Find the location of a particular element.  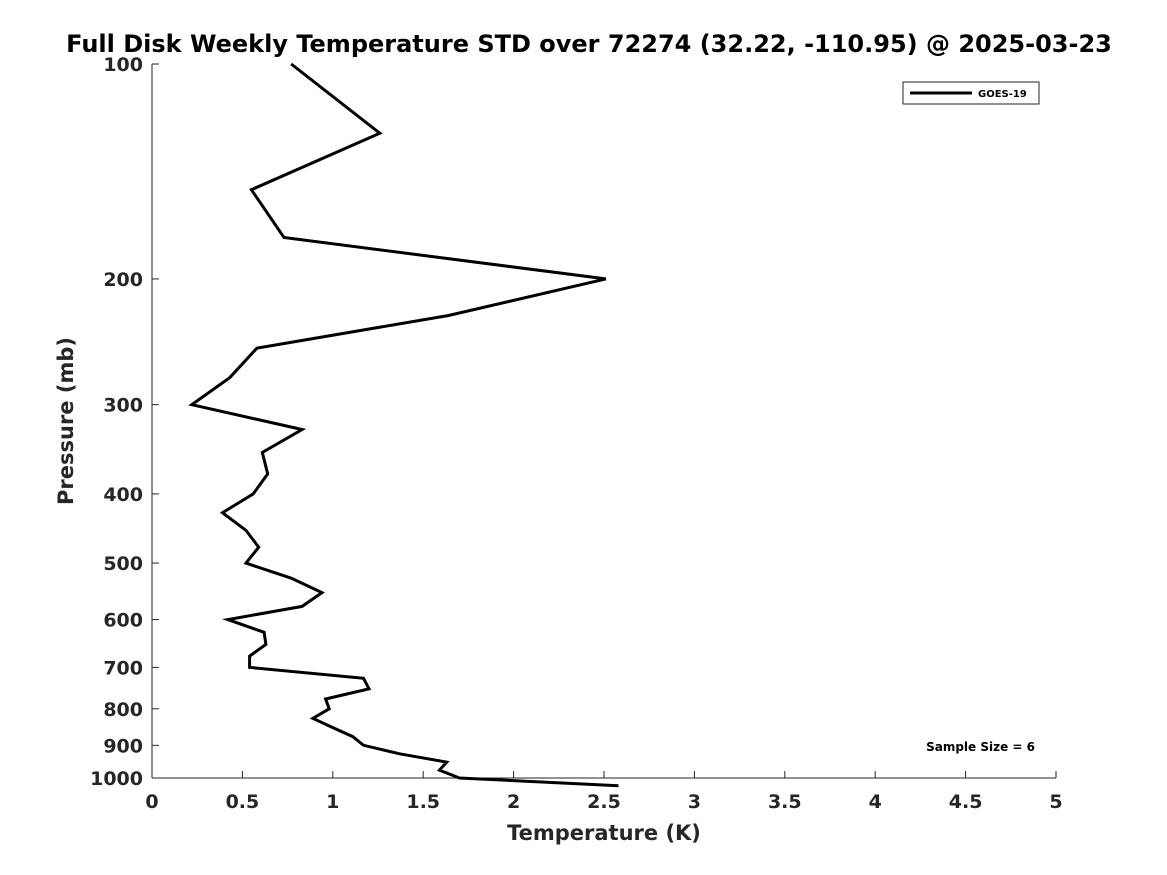

y-tick-label: 600 is located at coordinates (123, 621).